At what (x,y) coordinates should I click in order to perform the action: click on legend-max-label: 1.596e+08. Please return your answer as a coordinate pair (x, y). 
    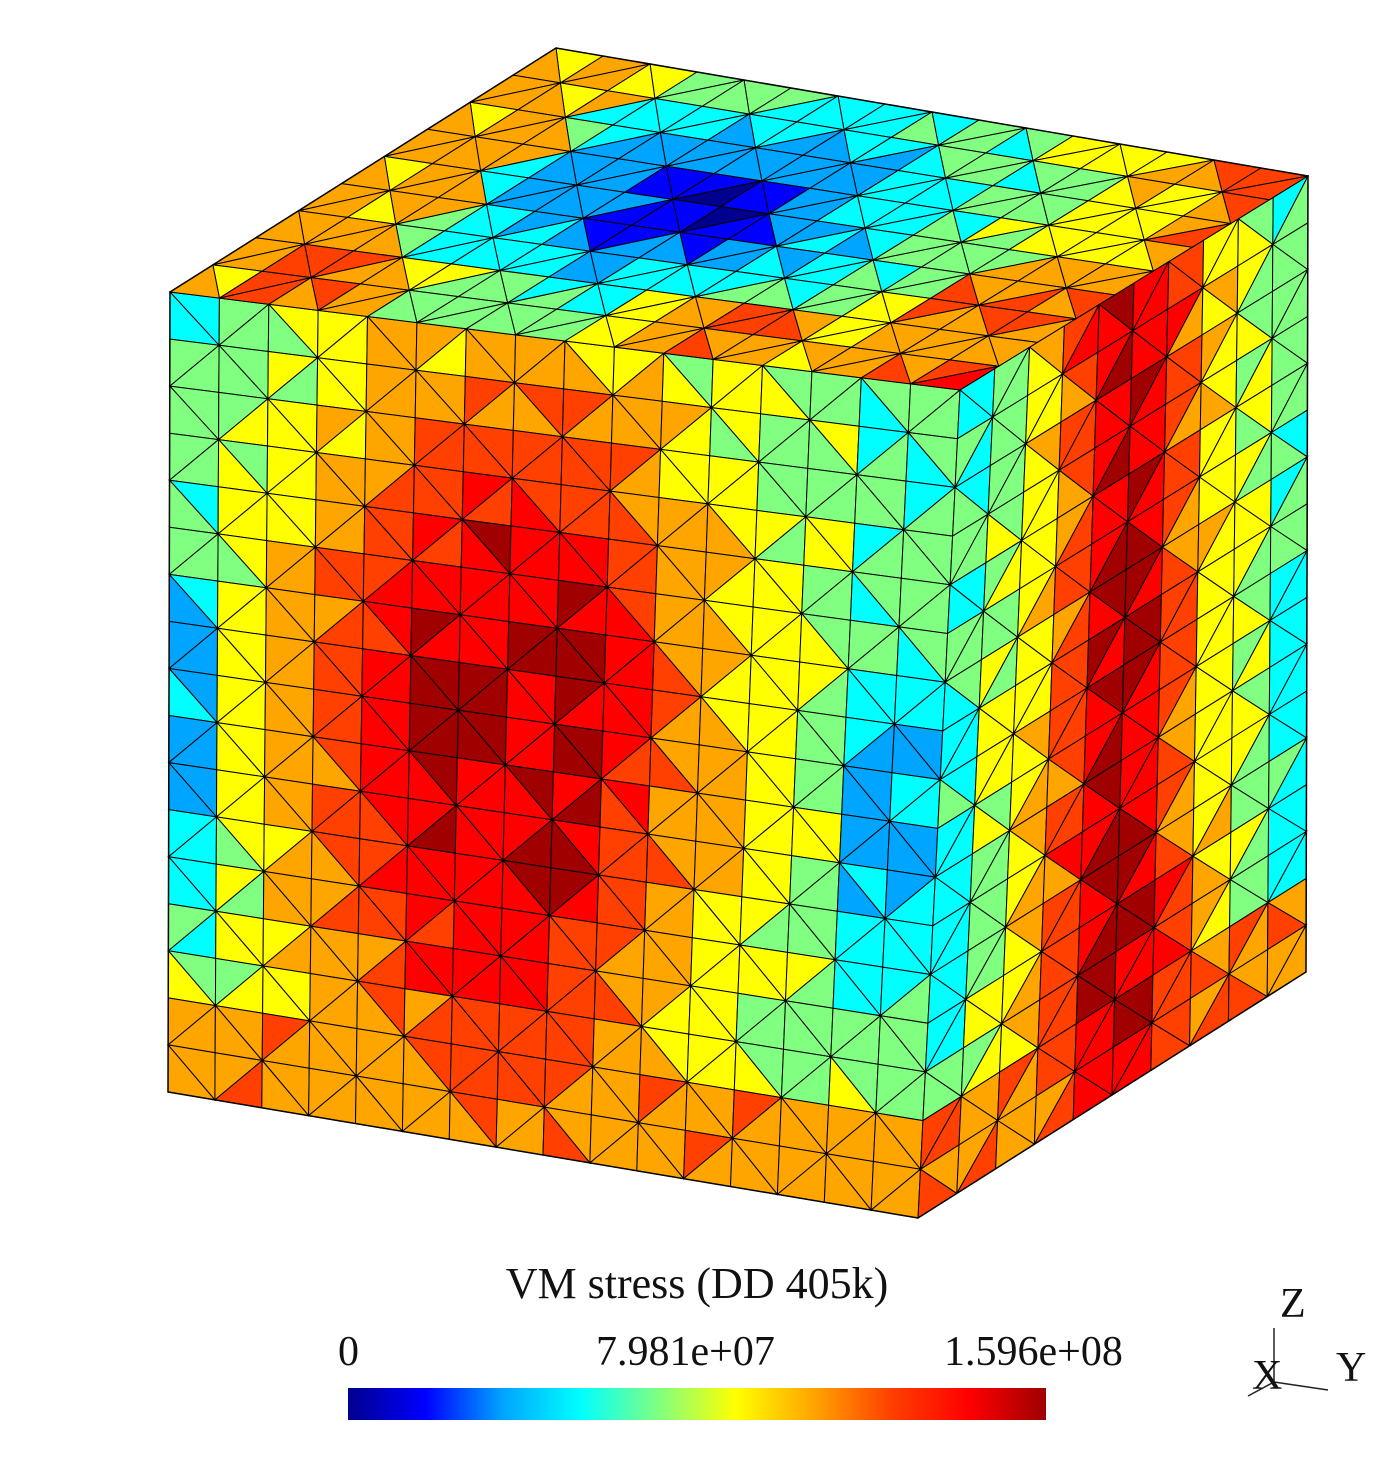
    Looking at the image, I should click on (1033, 1352).